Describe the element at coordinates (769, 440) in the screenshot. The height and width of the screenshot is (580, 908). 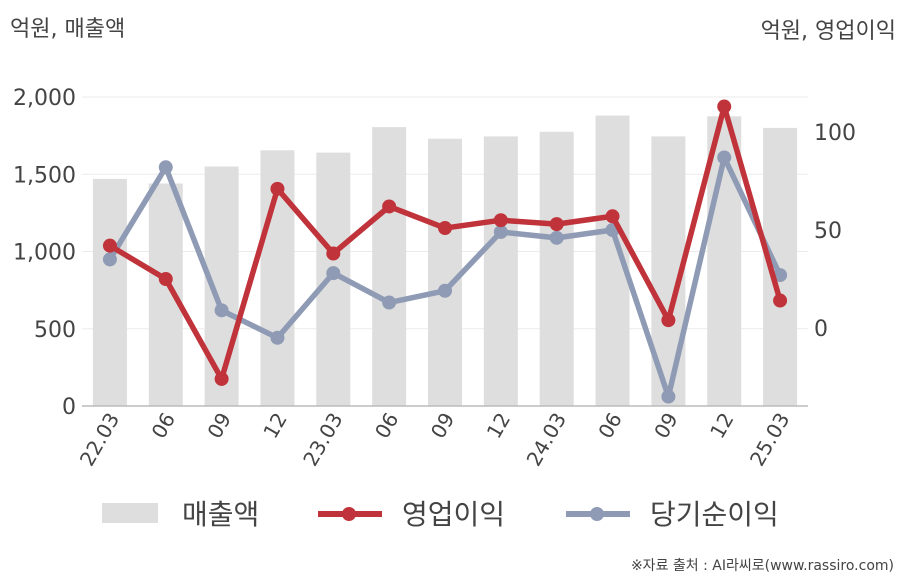
I see `x-tick-label: 25.03` at that location.